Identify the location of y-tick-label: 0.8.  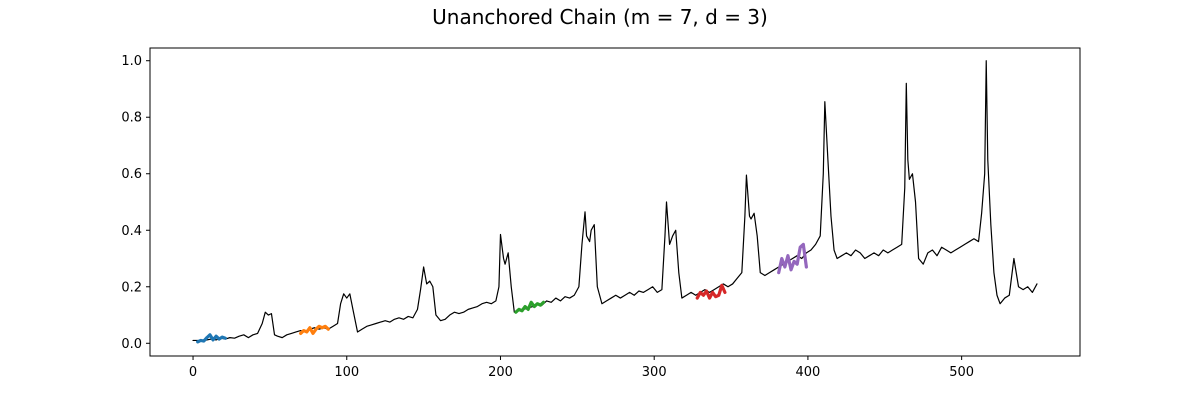
(131, 118).